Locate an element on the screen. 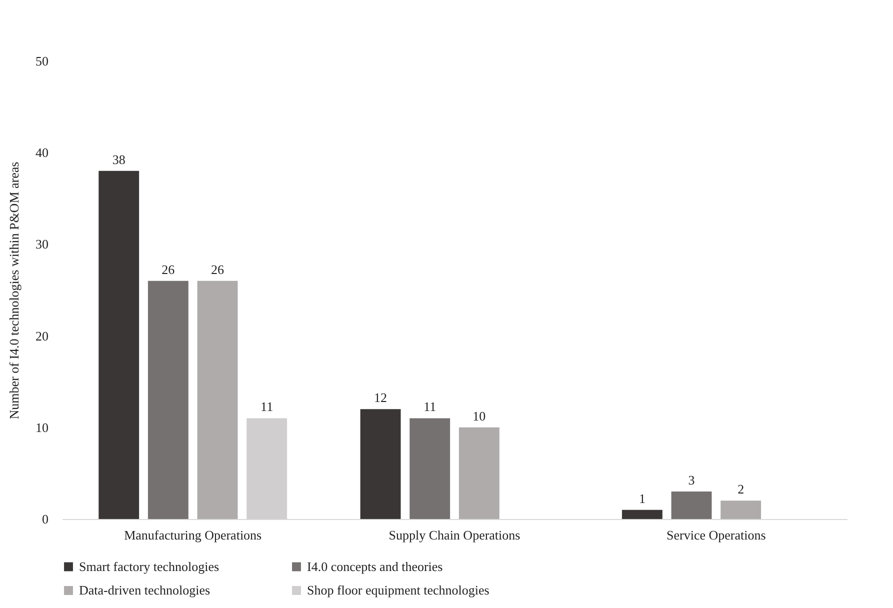 The image size is (893, 608). y-tick-label: 30 is located at coordinates (42, 244).